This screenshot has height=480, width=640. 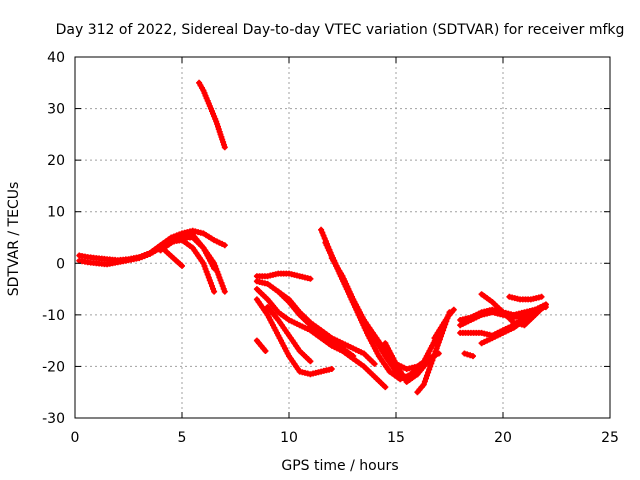 What do you see at coordinates (182, 438) in the screenshot?
I see `x-tick-label: 5` at bounding box center [182, 438].